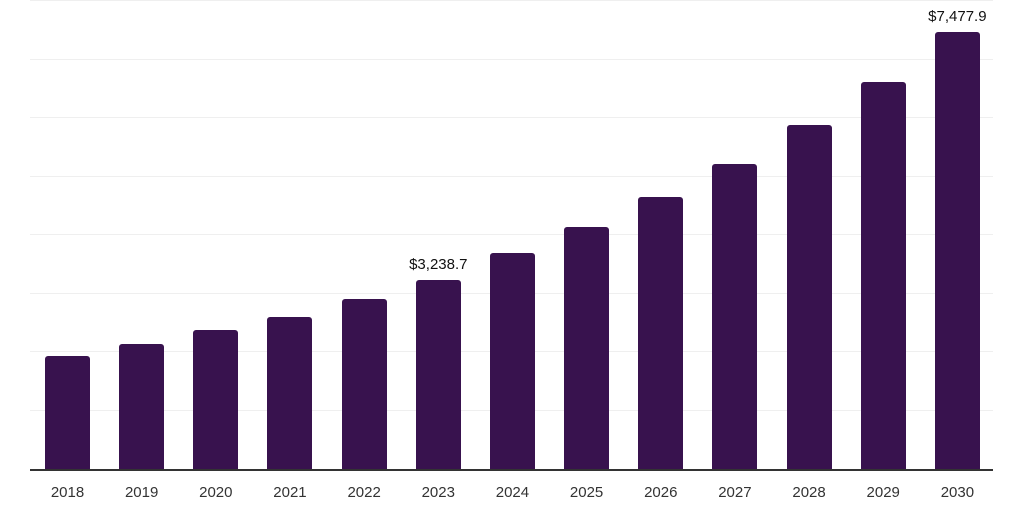 The image size is (1024, 512). Describe the element at coordinates (364, 384) in the screenshot. I see `bar-2022` at that location.